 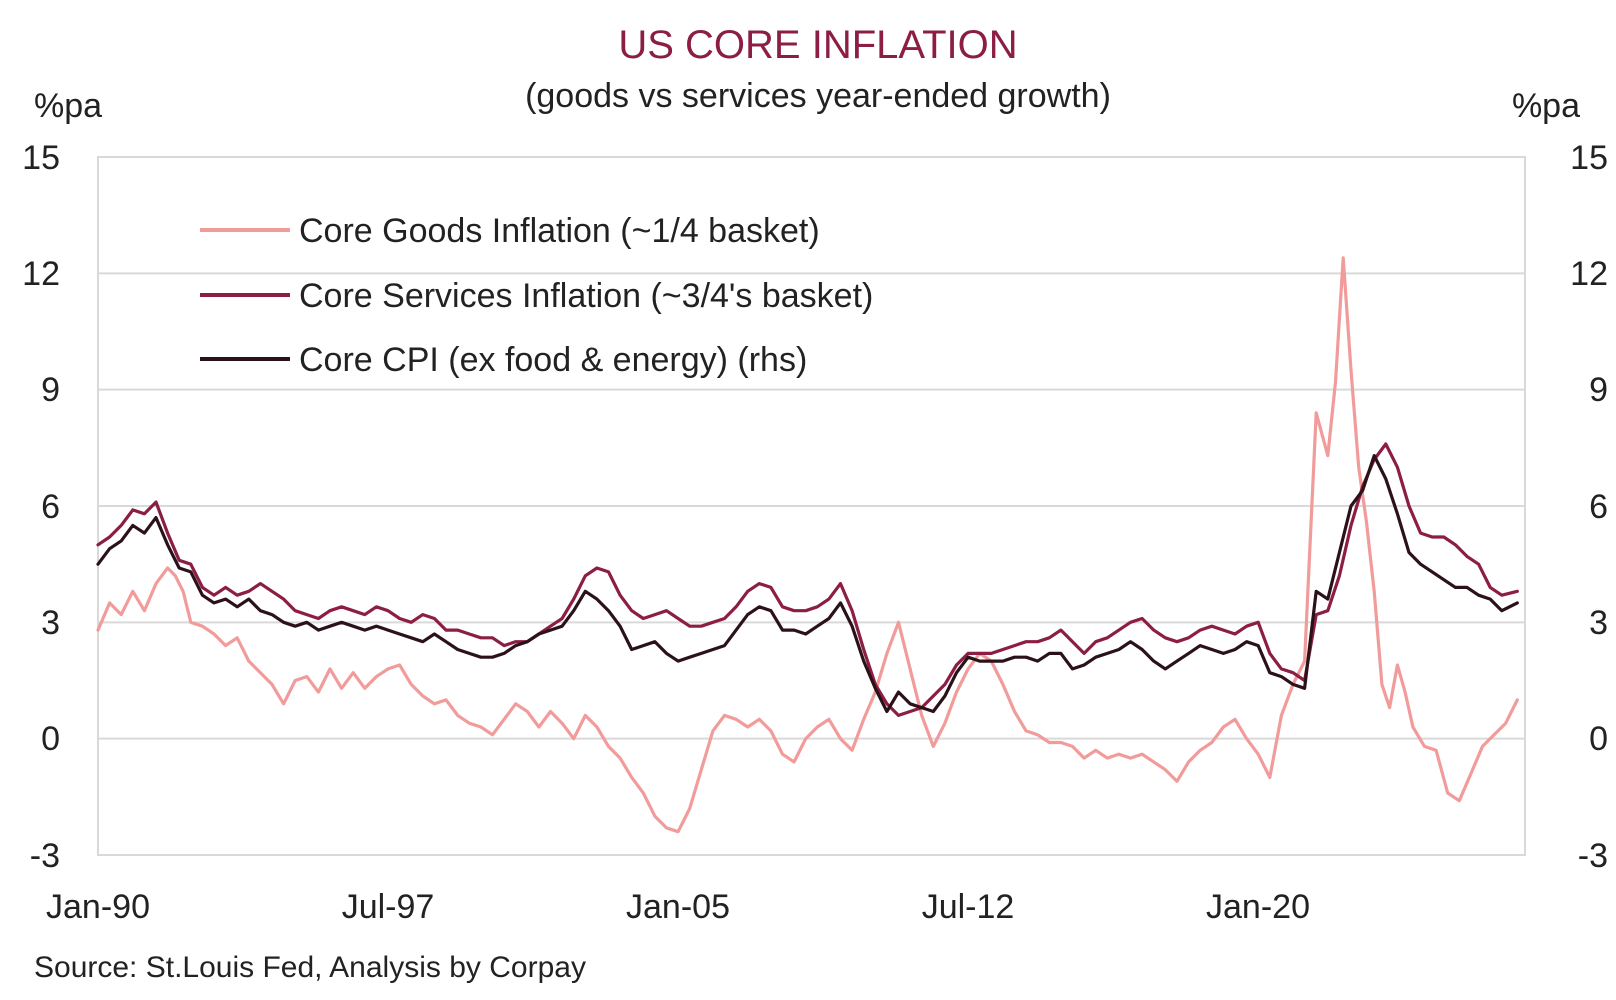 I want to click on legend-item-core-services: Core Services Inflation (~3/4's basket), so click(x=536, y=296).